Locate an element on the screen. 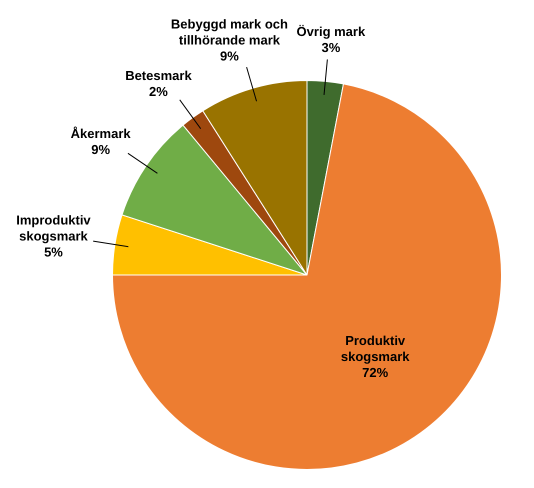 The image size is (534, 488). slice-label: Produktiv skogsmark is located at coordinates (375, 348).